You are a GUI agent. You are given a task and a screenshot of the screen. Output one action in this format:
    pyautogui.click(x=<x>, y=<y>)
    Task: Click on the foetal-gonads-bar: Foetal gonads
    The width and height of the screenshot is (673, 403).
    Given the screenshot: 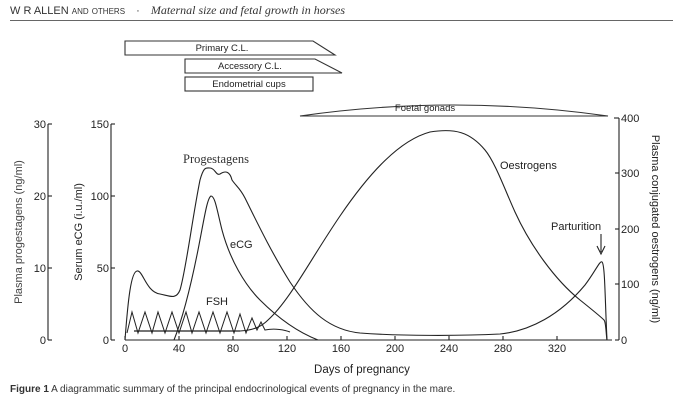 What is the action you would take?
    pyautogui.click(x=454, y=110)
    